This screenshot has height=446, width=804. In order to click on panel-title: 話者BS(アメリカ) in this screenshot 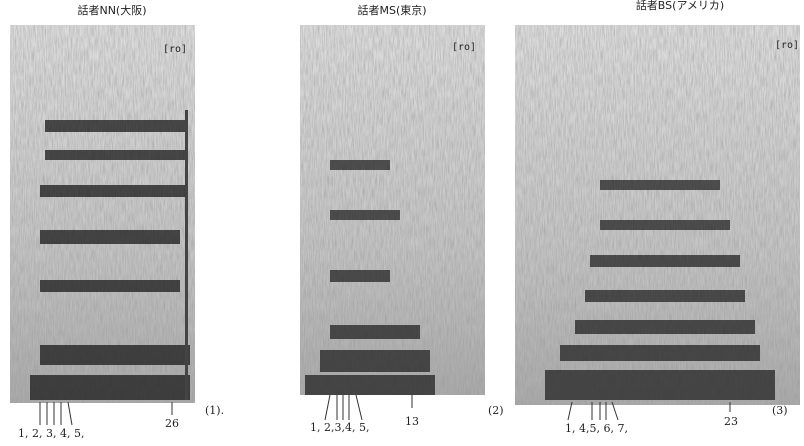, I will do `click(680, 6)`.